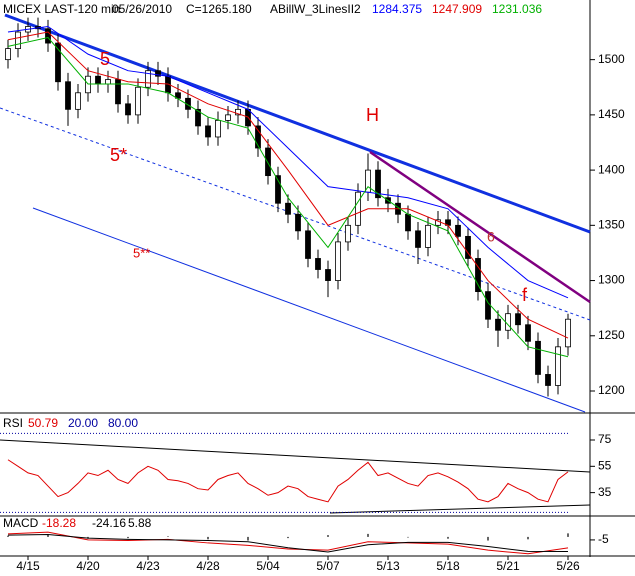  Describe the element at coordinates (268, 566) in the screenshot. I see `x-tick-label: 5/04` at that location.